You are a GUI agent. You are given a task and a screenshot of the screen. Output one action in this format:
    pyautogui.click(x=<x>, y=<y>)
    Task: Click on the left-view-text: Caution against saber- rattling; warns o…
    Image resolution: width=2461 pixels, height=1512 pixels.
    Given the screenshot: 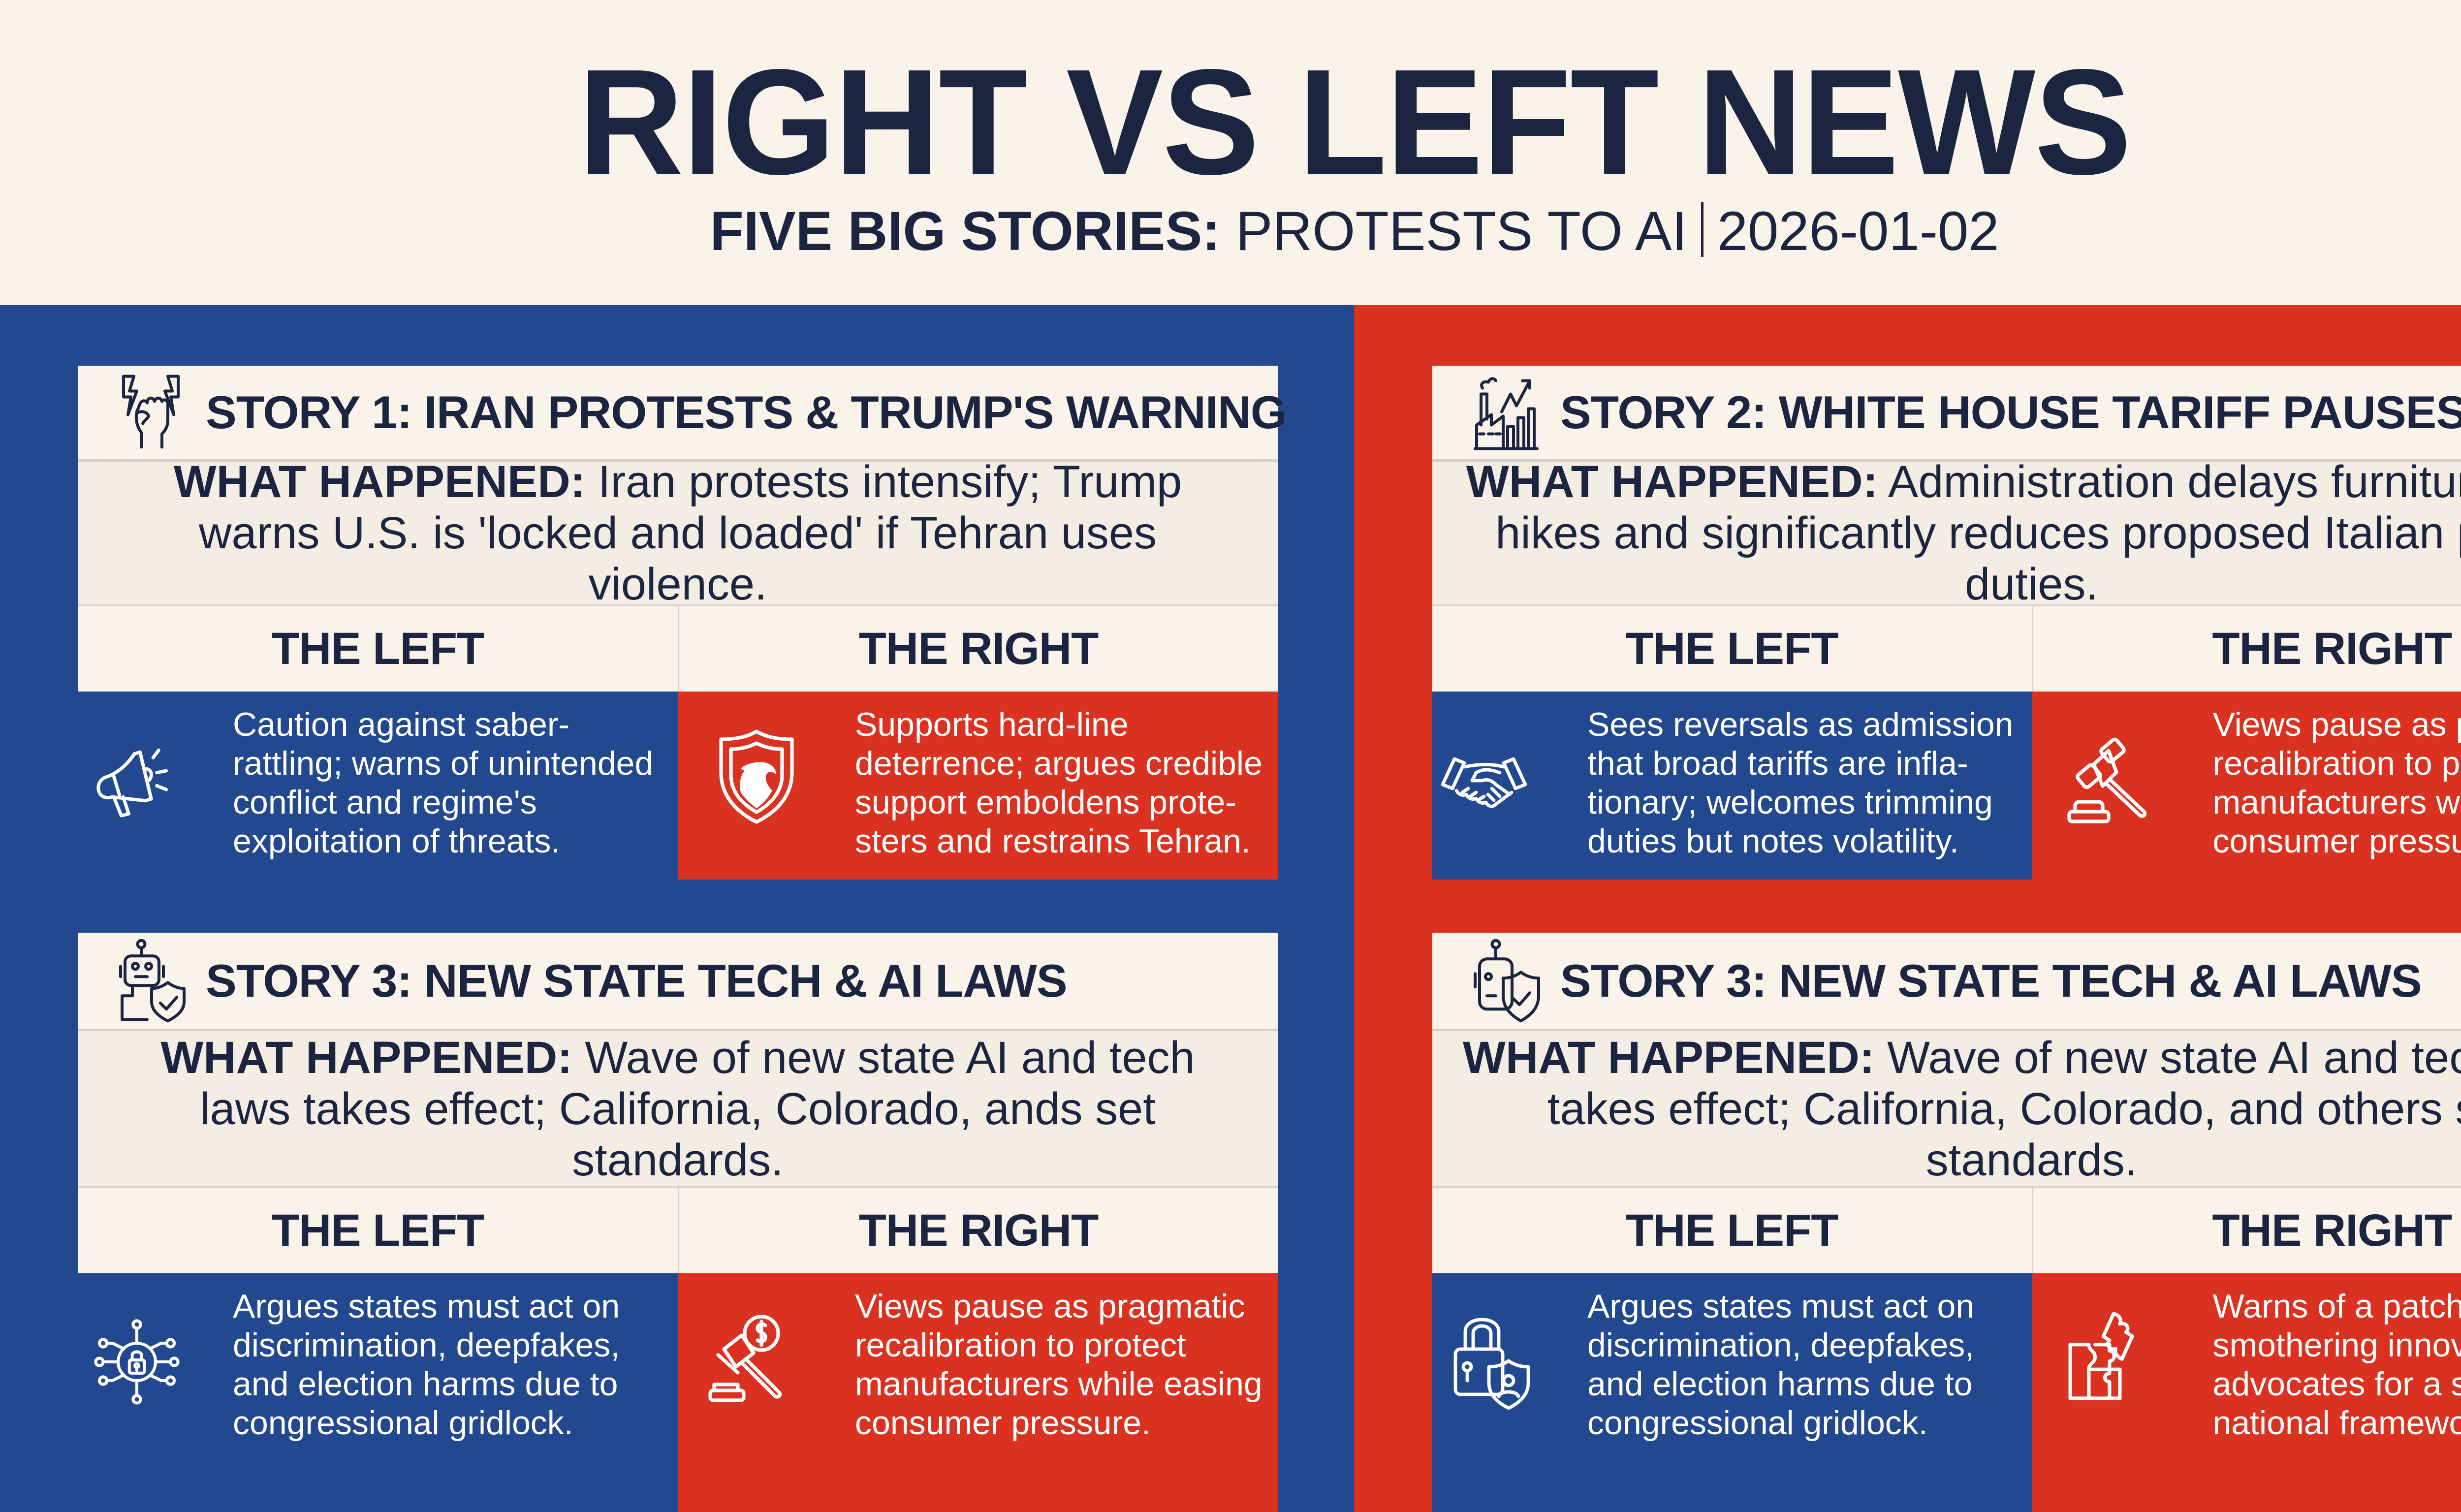 What is the action you would take?
    pyautogui.click(x=443, y=783)
    